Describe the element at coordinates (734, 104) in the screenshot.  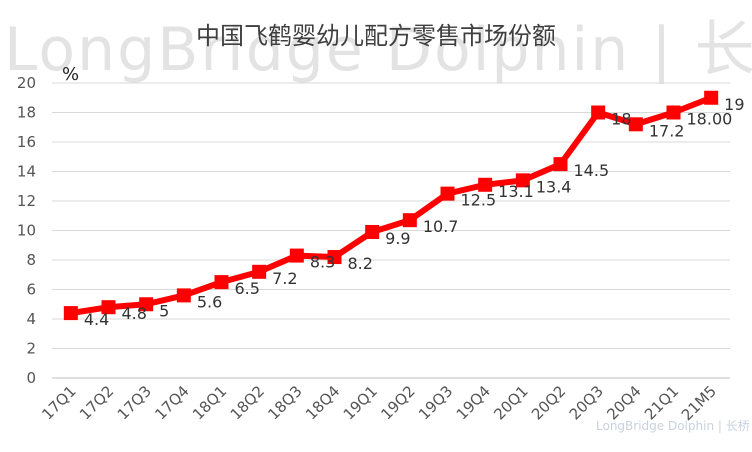
I see `data-label: 19` at that location.